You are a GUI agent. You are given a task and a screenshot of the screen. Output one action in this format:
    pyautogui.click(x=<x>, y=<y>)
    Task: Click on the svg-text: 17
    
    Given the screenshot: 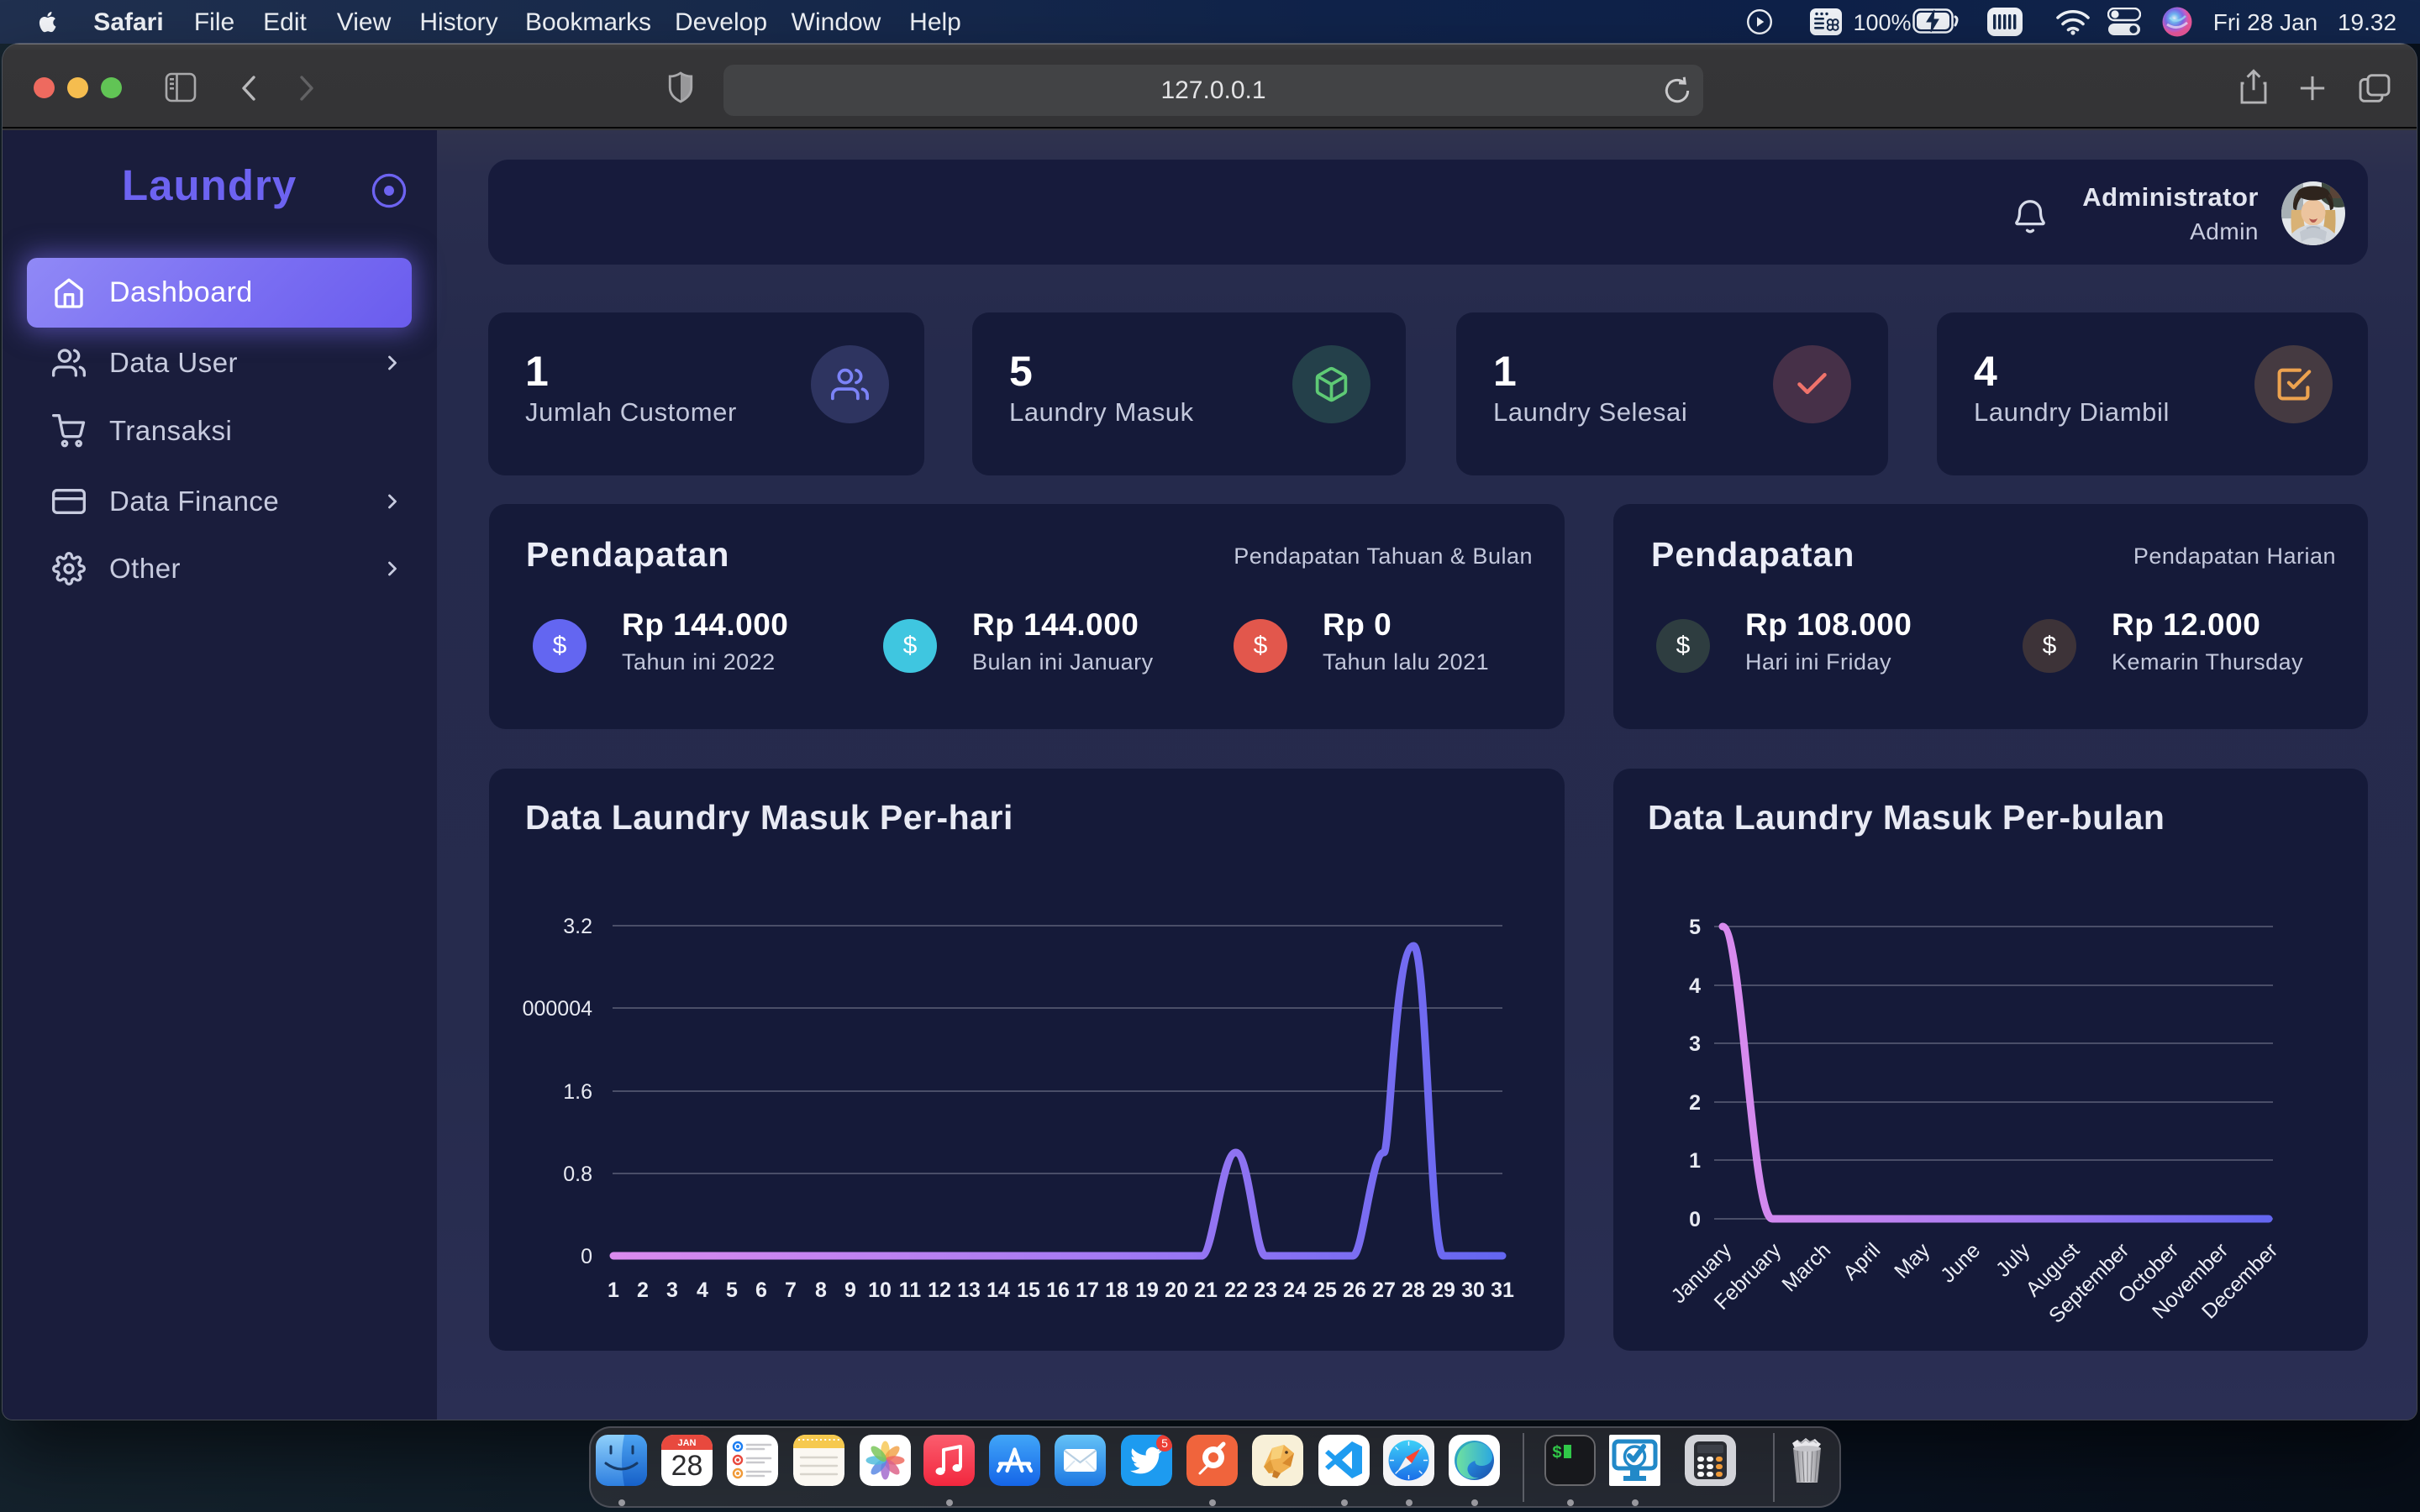 What is the action you would take?
    pyautogui.click(x=1087, y=1290)
    